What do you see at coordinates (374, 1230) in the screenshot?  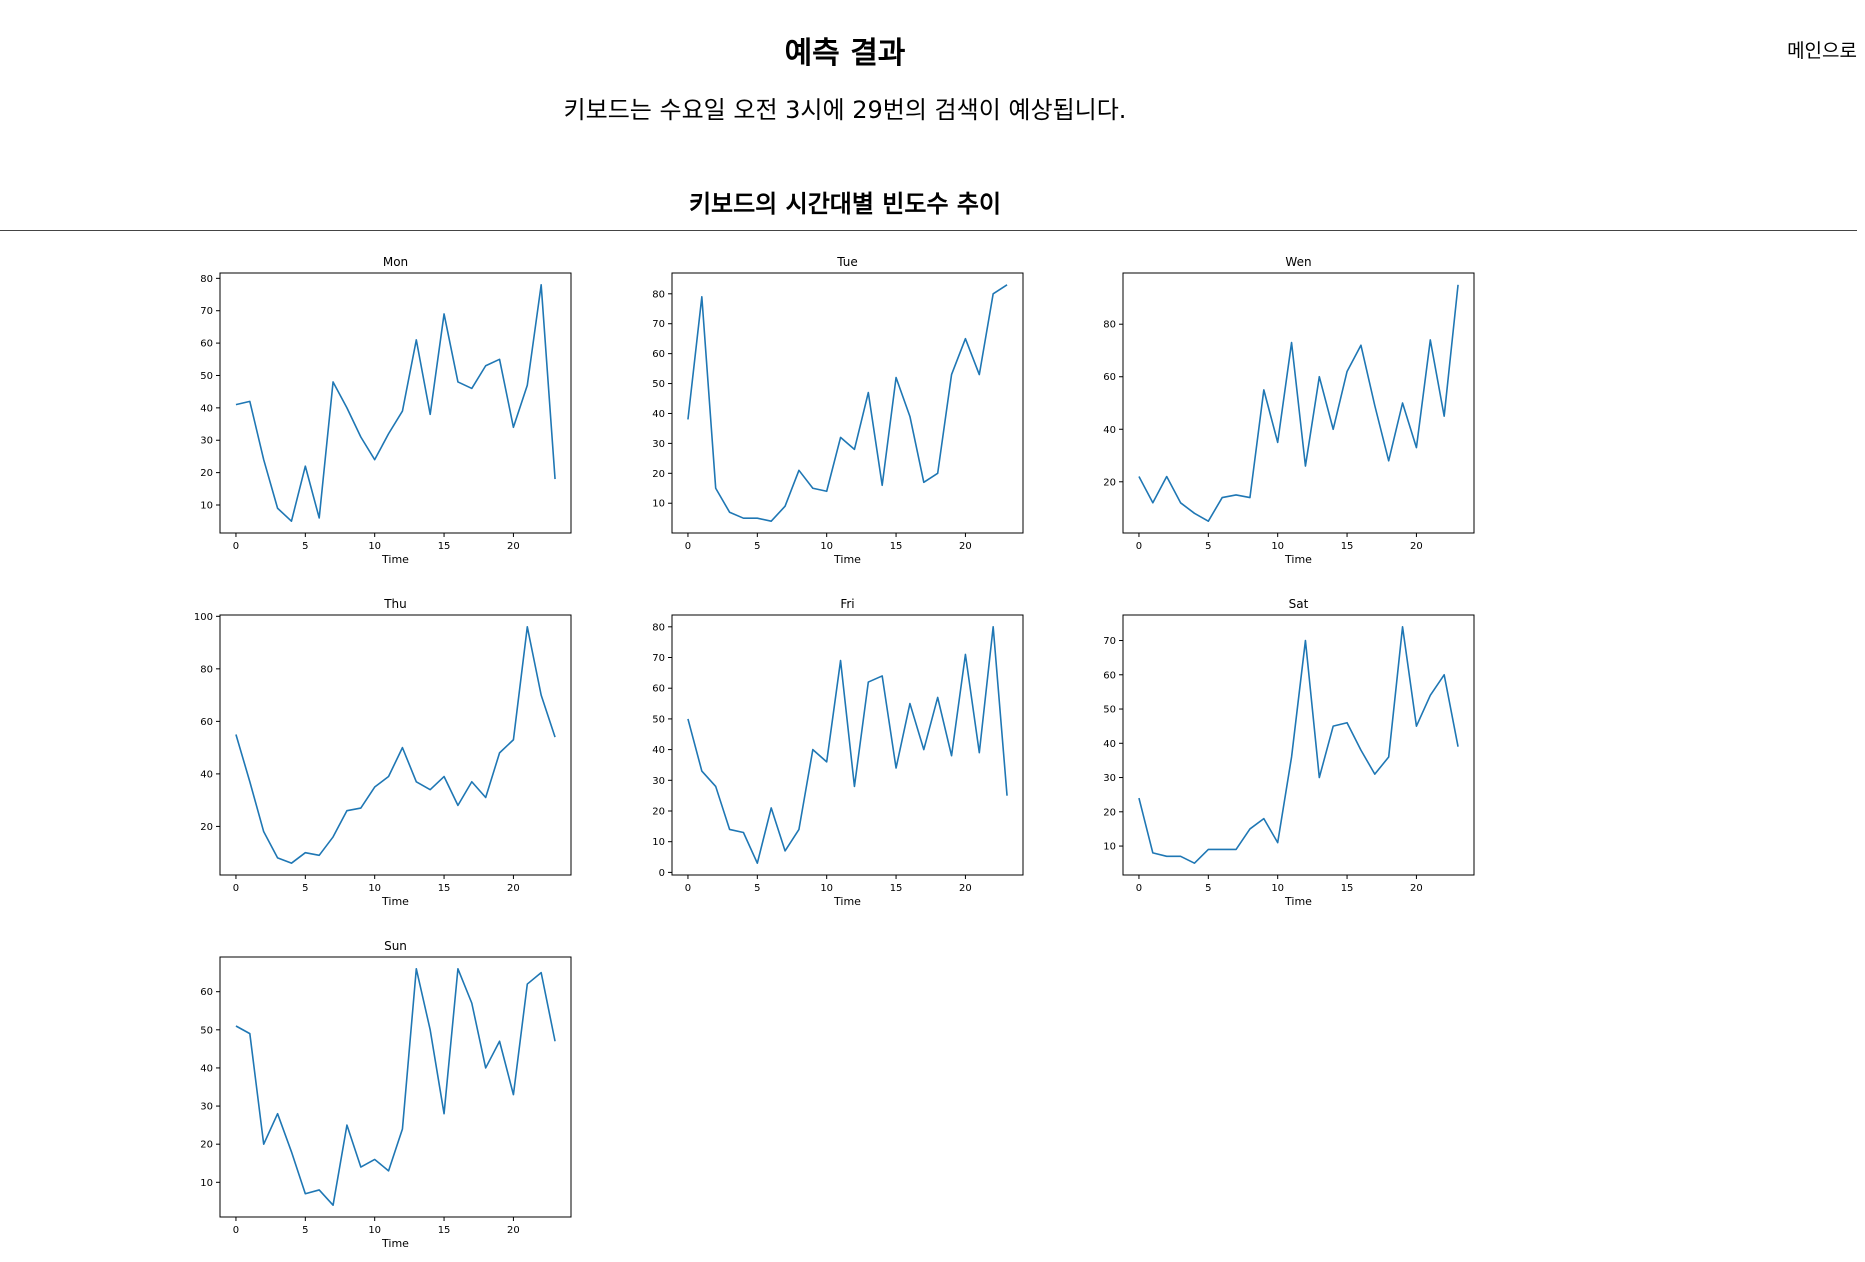 I see `x-tick-label: 10` at bounding box center [374, 1230].